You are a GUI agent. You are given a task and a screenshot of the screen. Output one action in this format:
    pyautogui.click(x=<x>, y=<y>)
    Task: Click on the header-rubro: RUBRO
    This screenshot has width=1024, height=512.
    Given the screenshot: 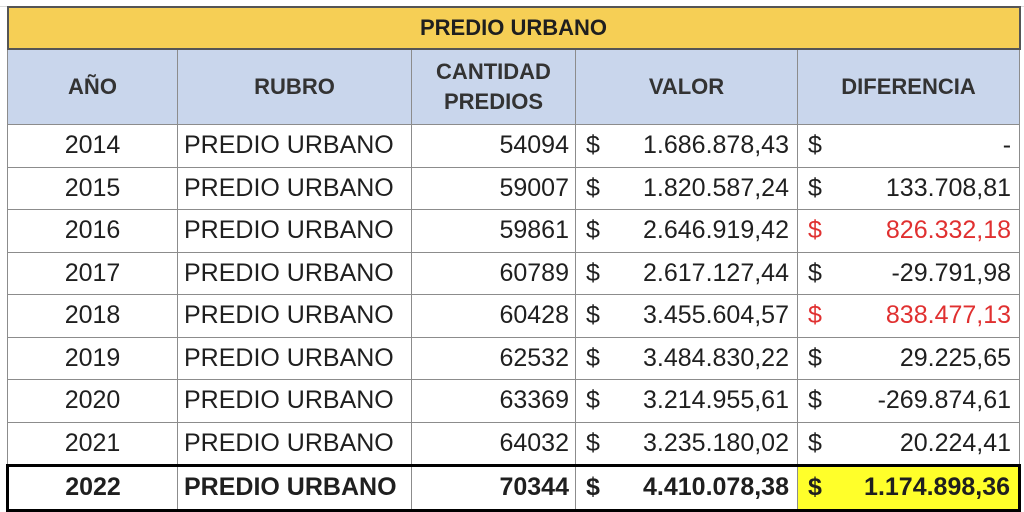 What is the action you would take?
    pyautogui.click(x=294, y=86)
    